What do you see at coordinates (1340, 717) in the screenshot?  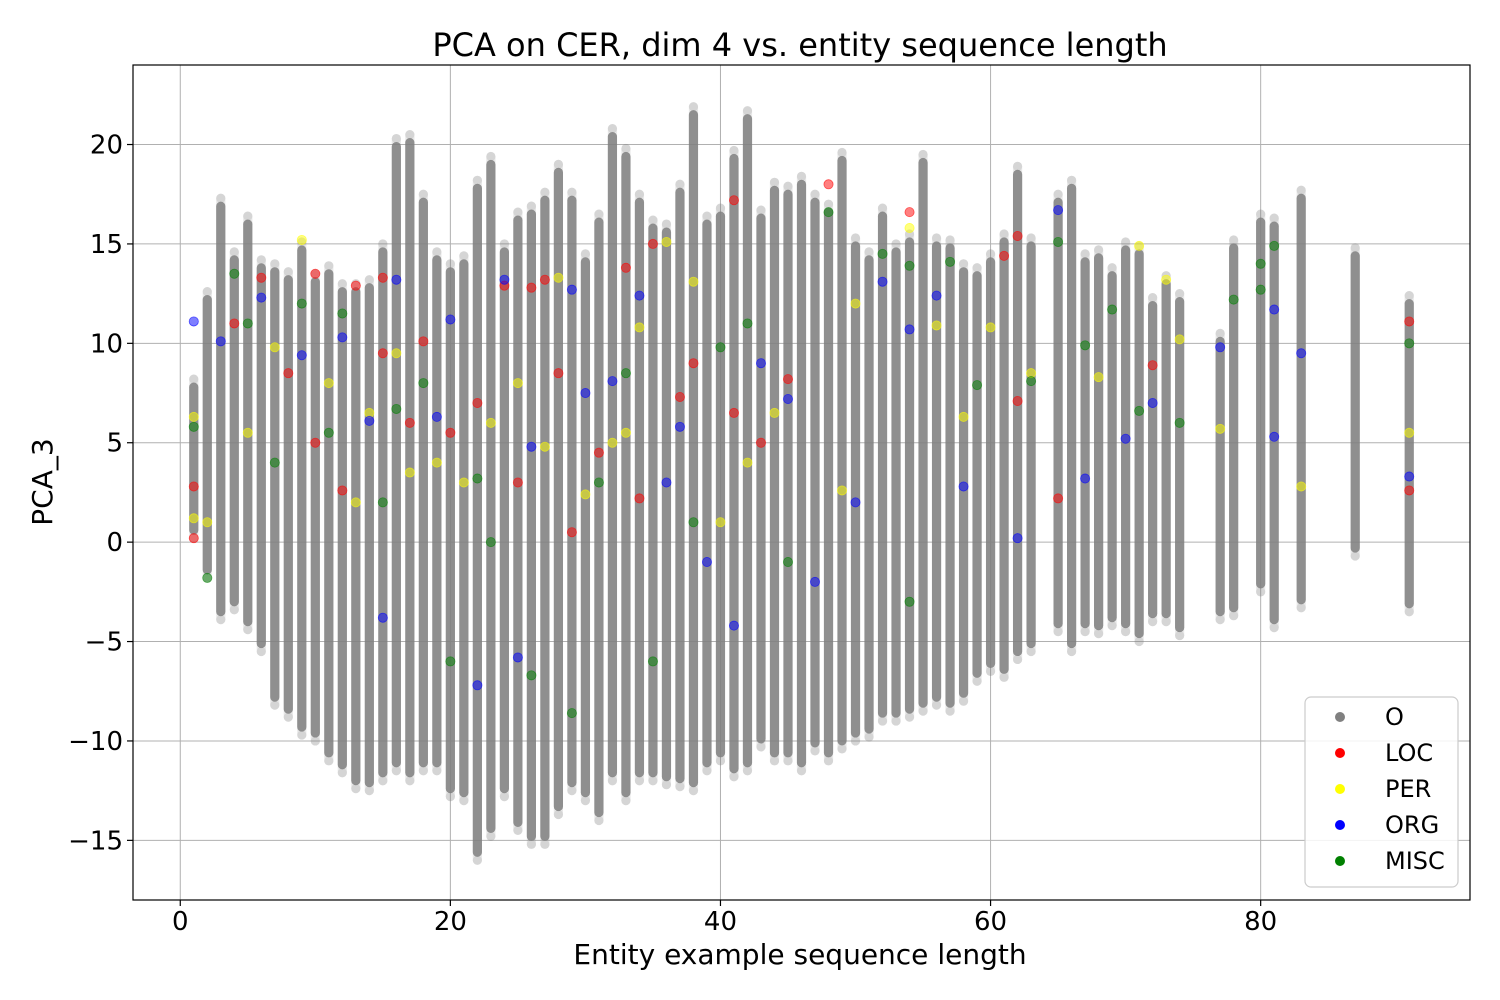 I see `legend-marker` at bounding box center [1340, 717].